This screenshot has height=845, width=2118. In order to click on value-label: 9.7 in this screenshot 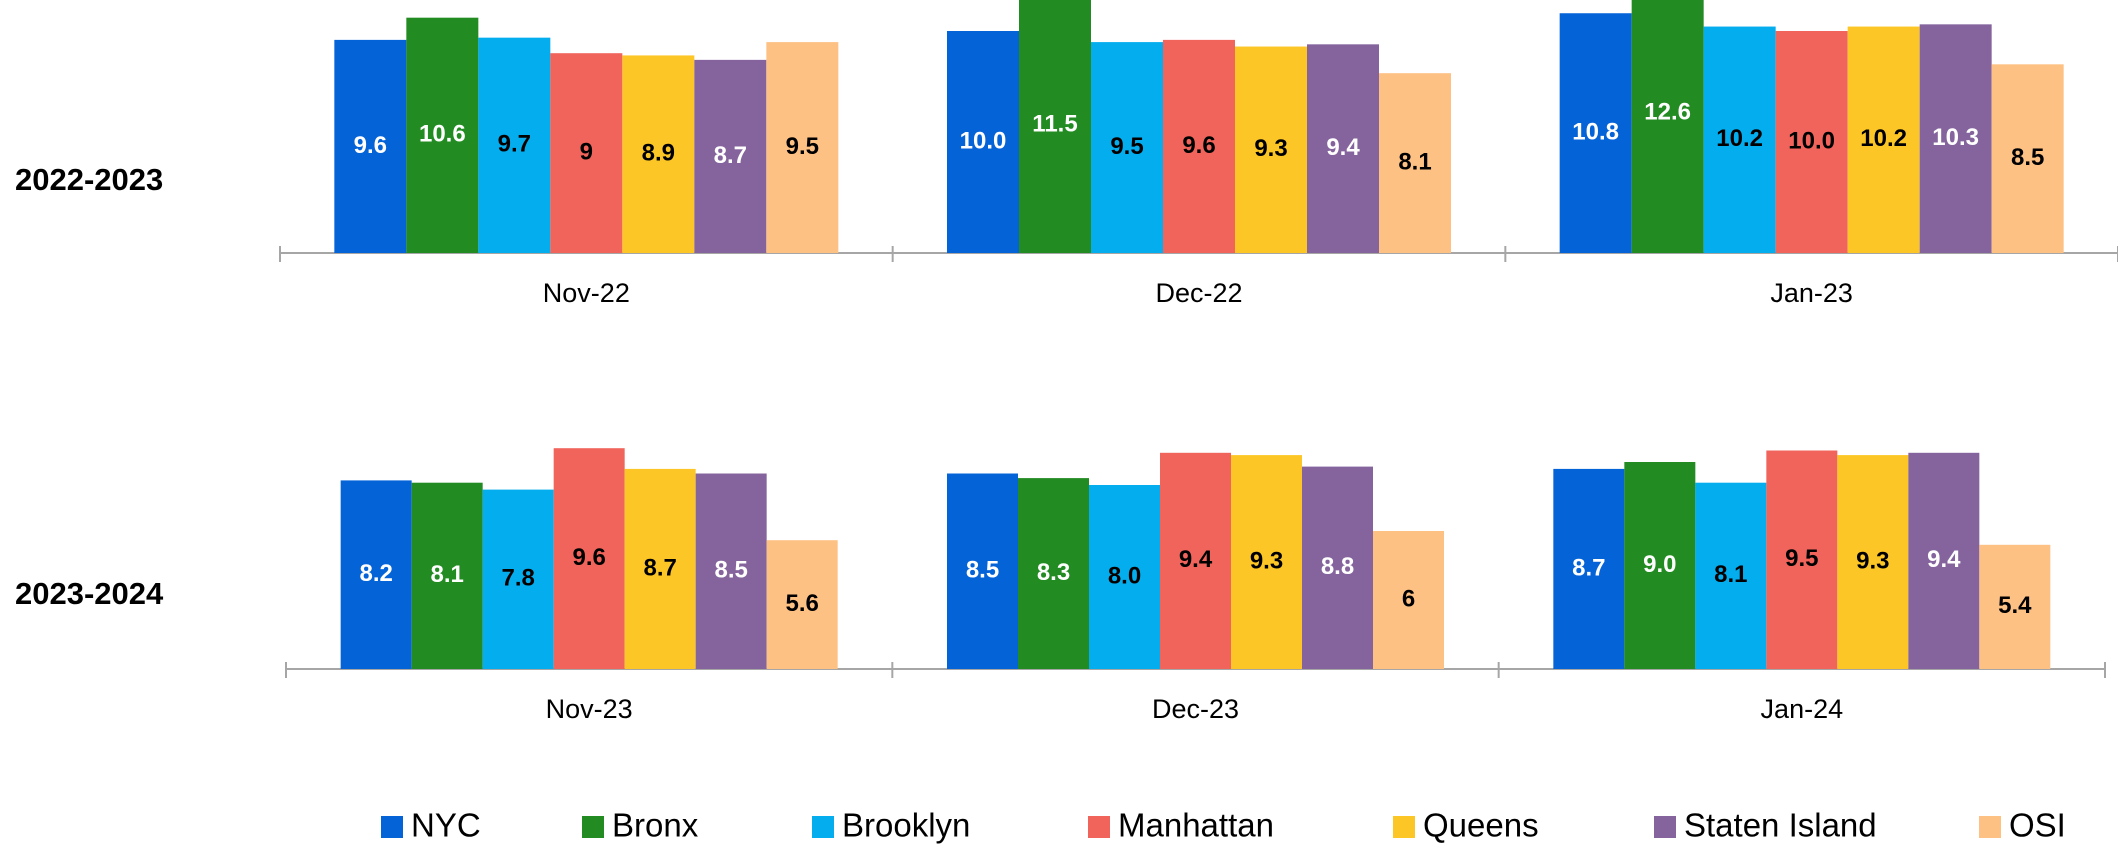, I will do `click(514, 144)`.